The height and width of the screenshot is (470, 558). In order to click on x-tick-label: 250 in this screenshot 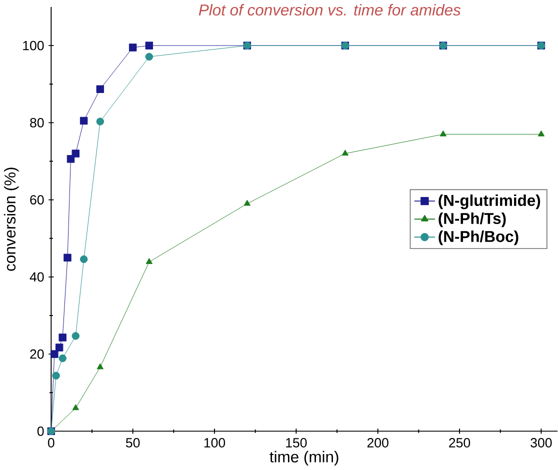, I will do `click(459, 443)`.